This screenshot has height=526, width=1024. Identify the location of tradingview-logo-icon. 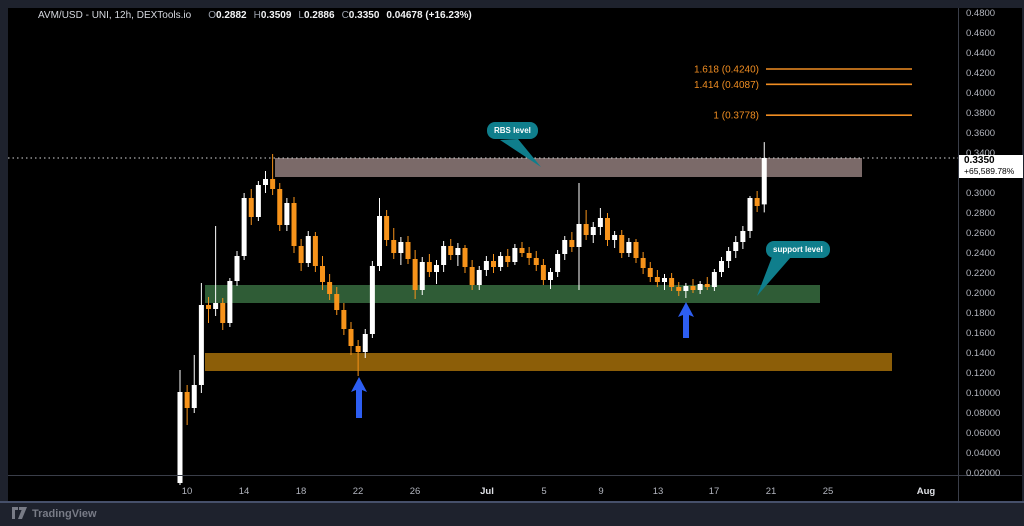
(19, 513).